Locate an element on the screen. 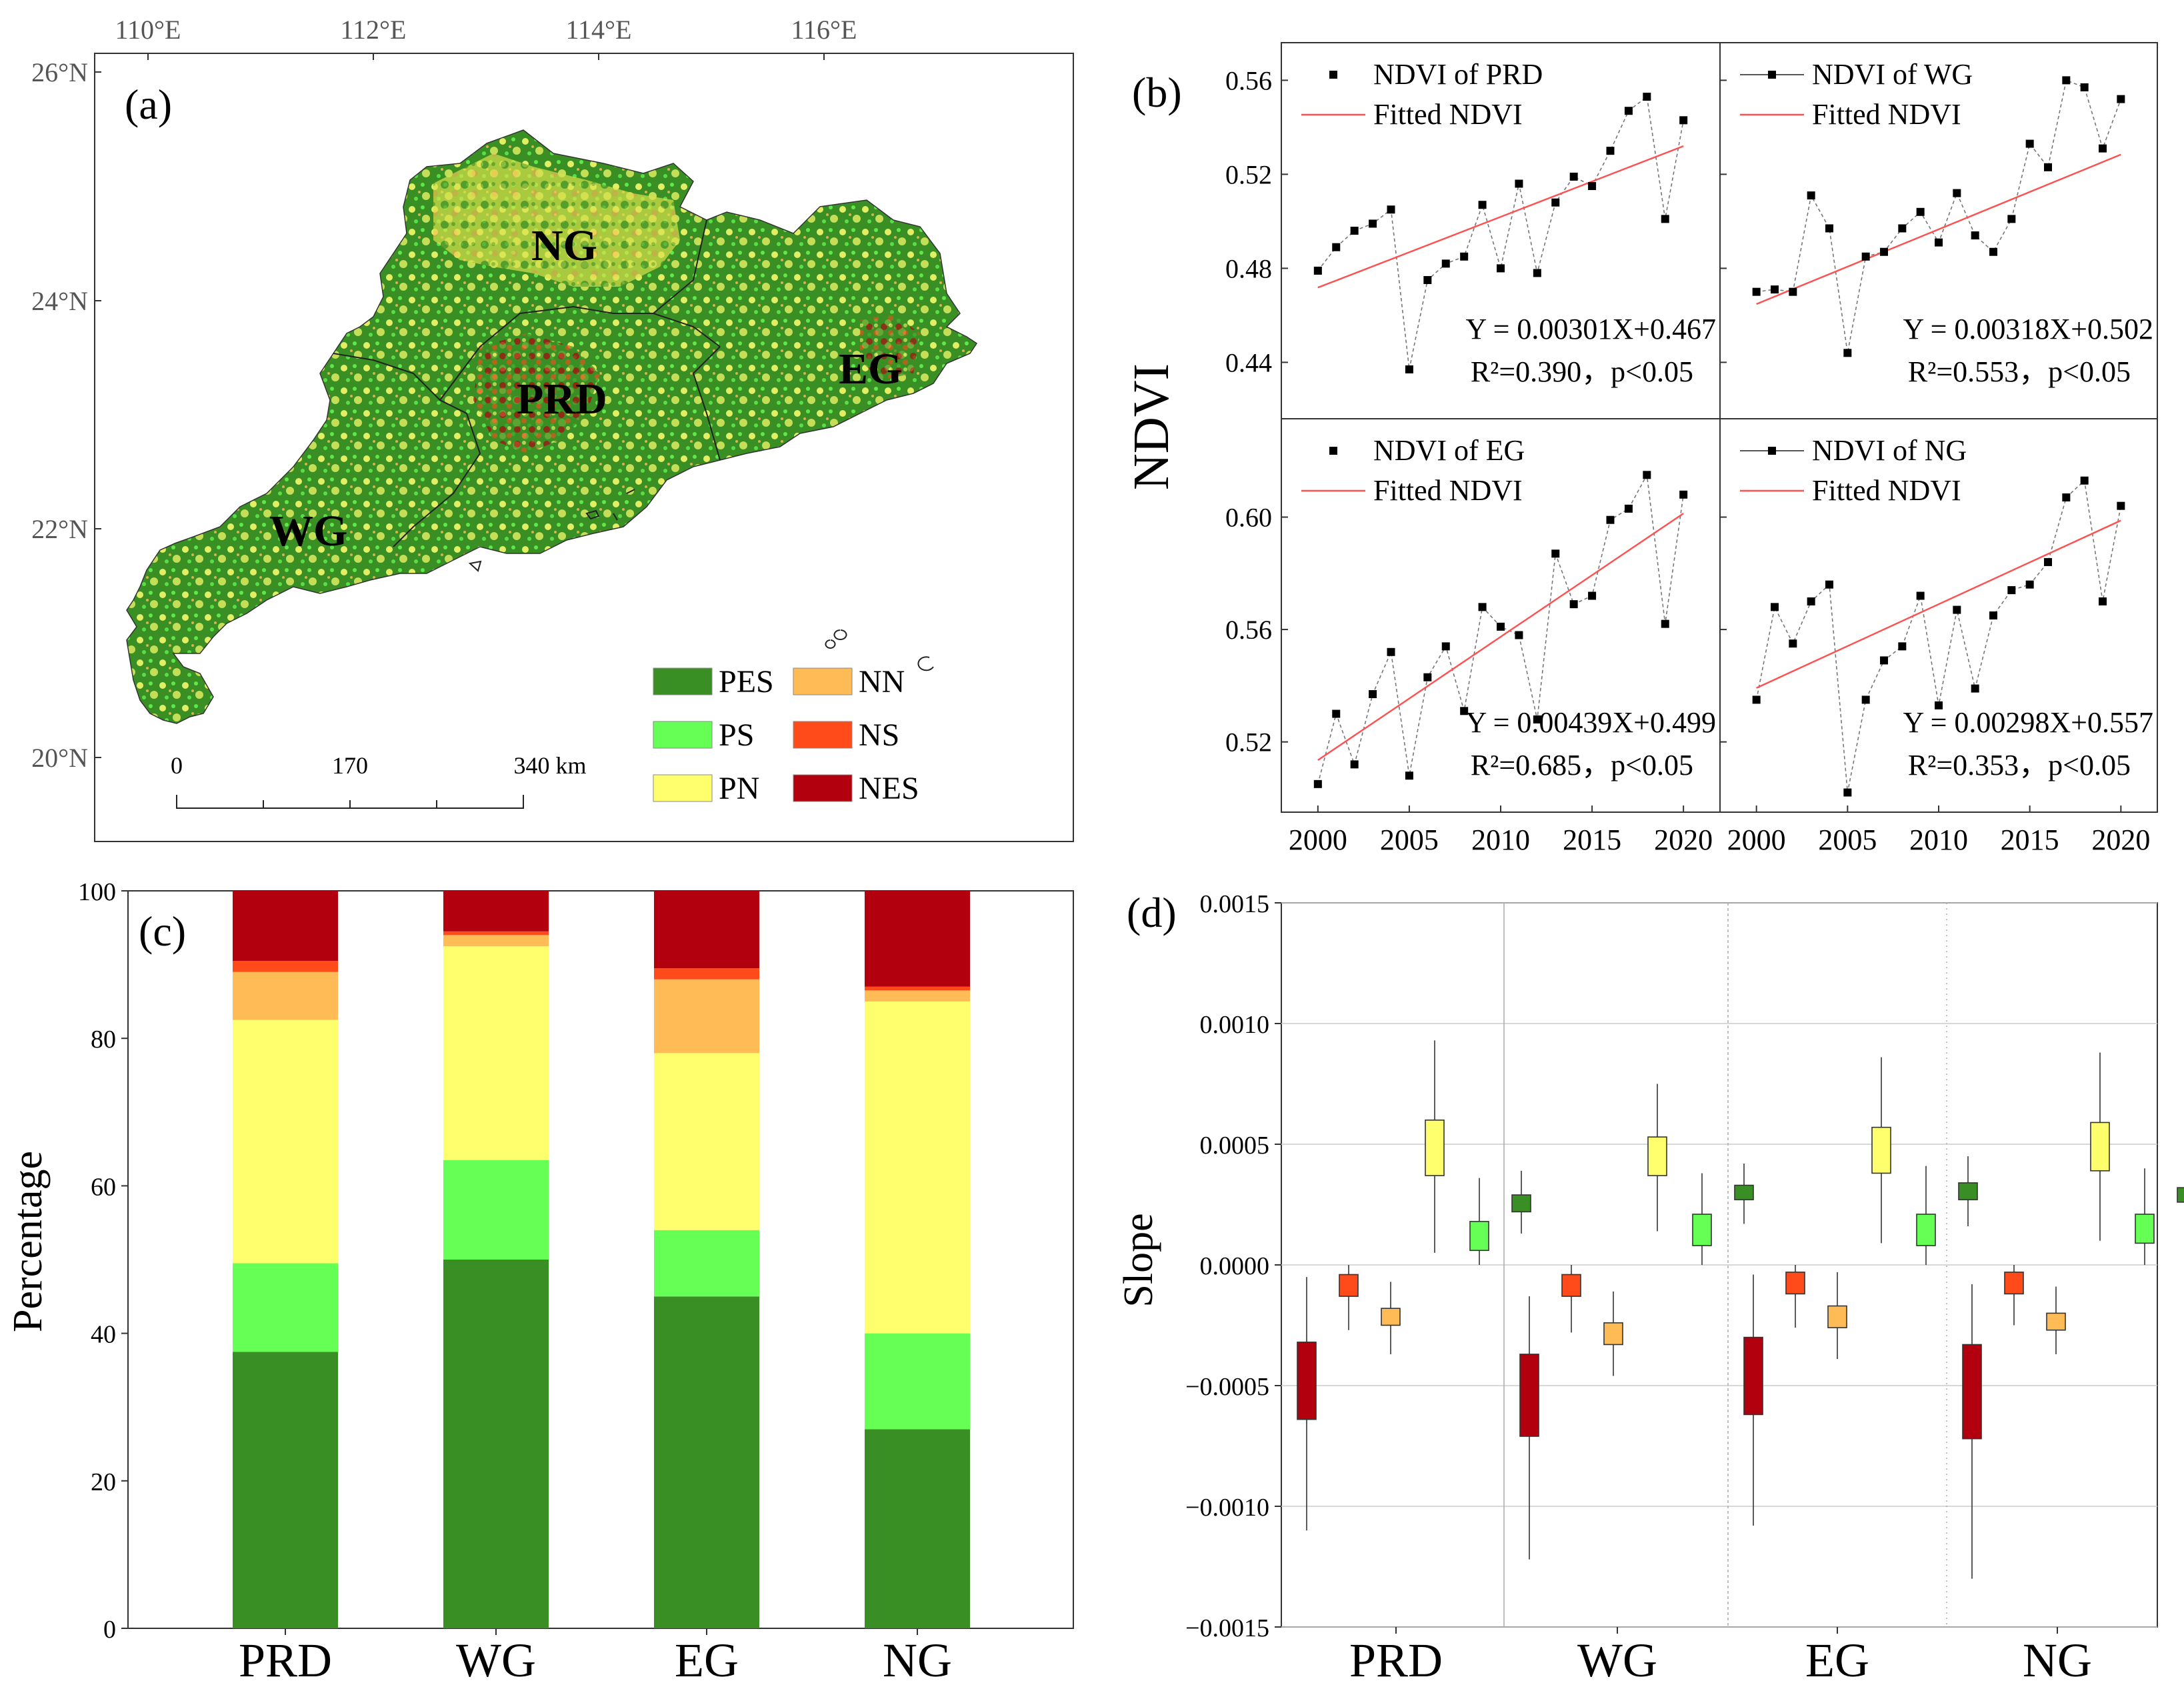  box-nes is located at coordinates (1307, 1381).